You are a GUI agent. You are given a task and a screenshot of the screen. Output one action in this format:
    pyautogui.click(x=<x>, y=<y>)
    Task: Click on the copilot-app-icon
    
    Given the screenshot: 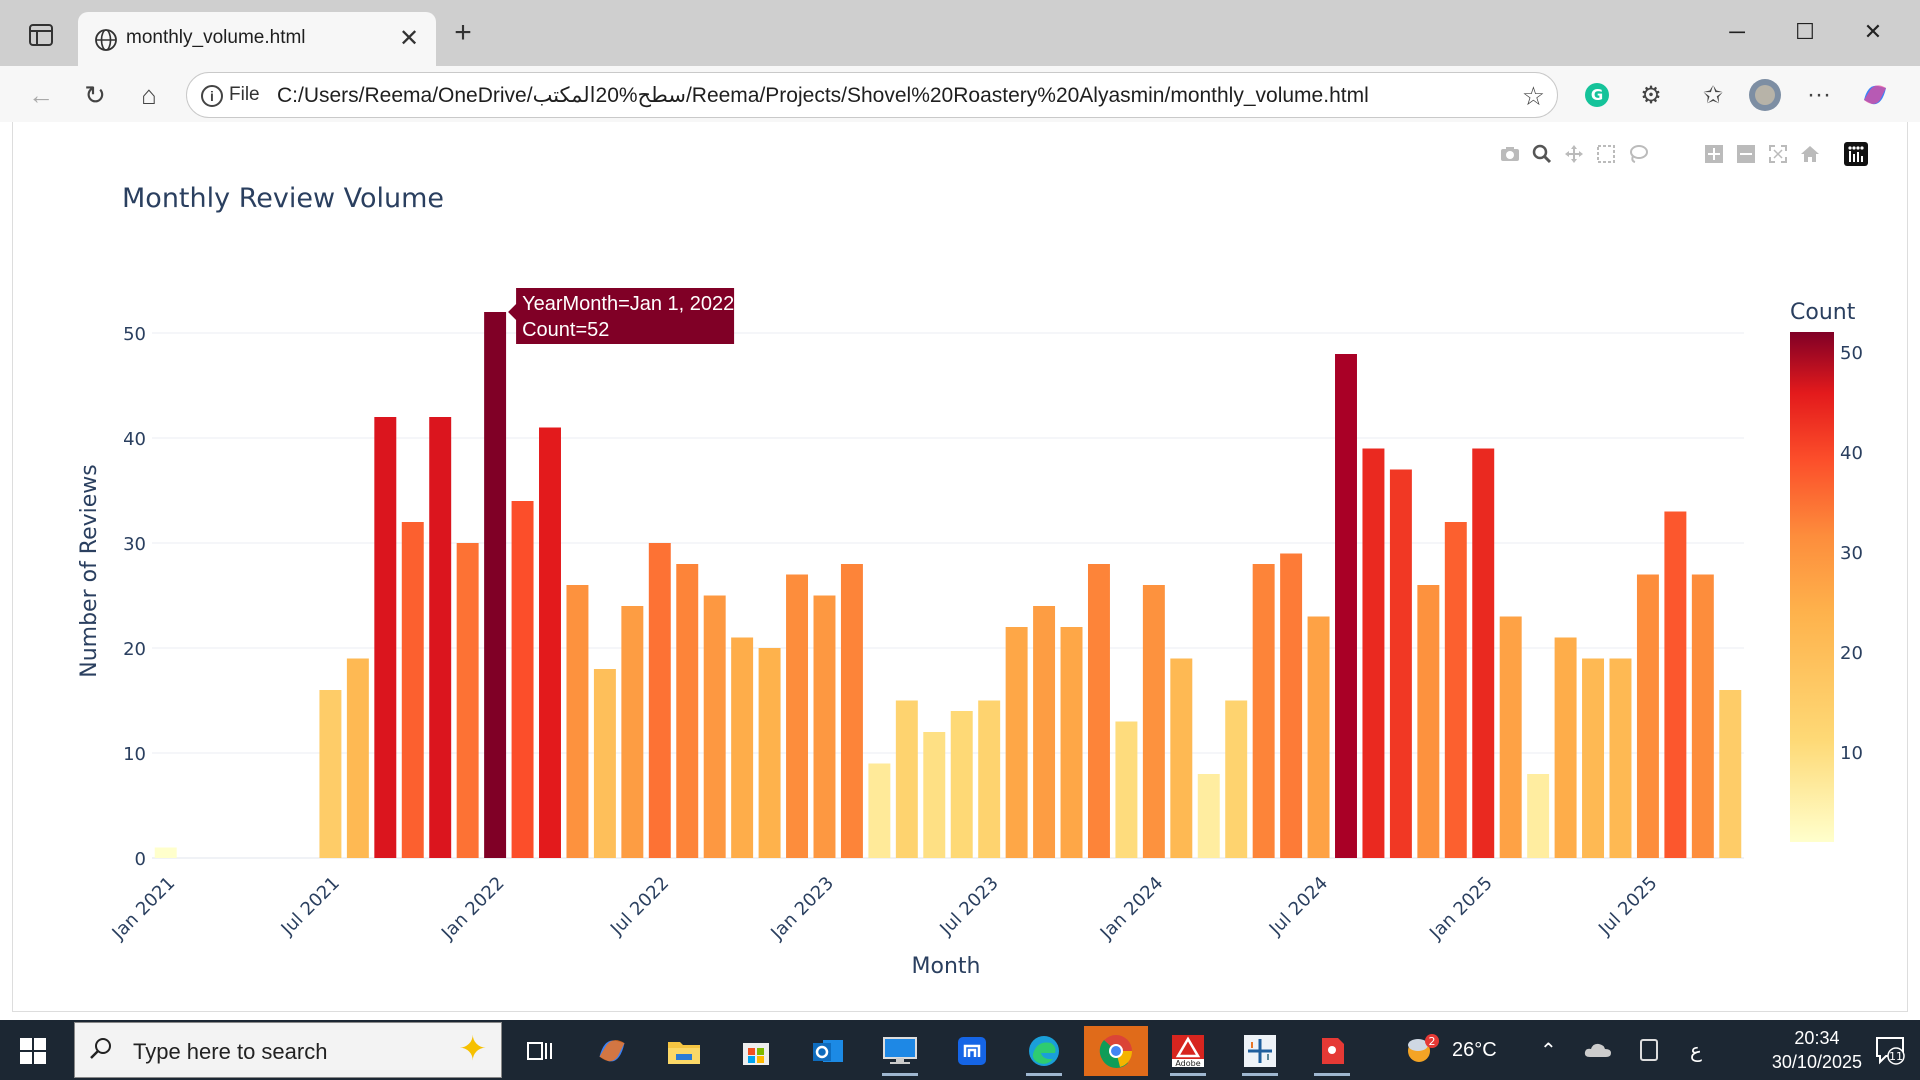 What is the action you would take?
    pyautogui.click(x=612, y=1051)
    